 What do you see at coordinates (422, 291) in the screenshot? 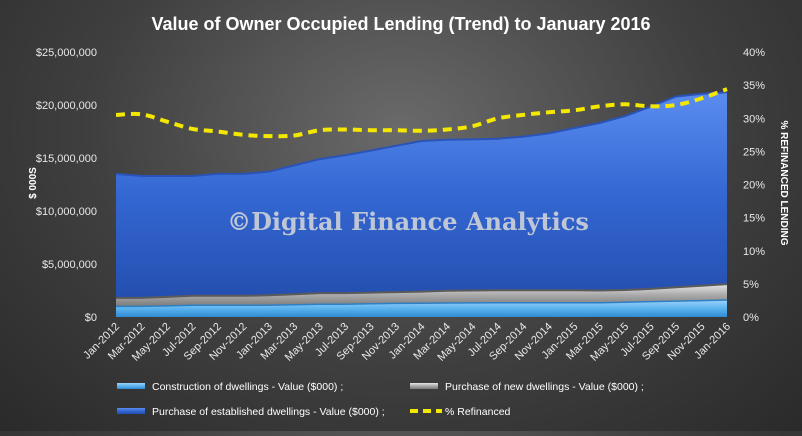
I see `edge-new-dwellings` at bounding box center [422, 291].